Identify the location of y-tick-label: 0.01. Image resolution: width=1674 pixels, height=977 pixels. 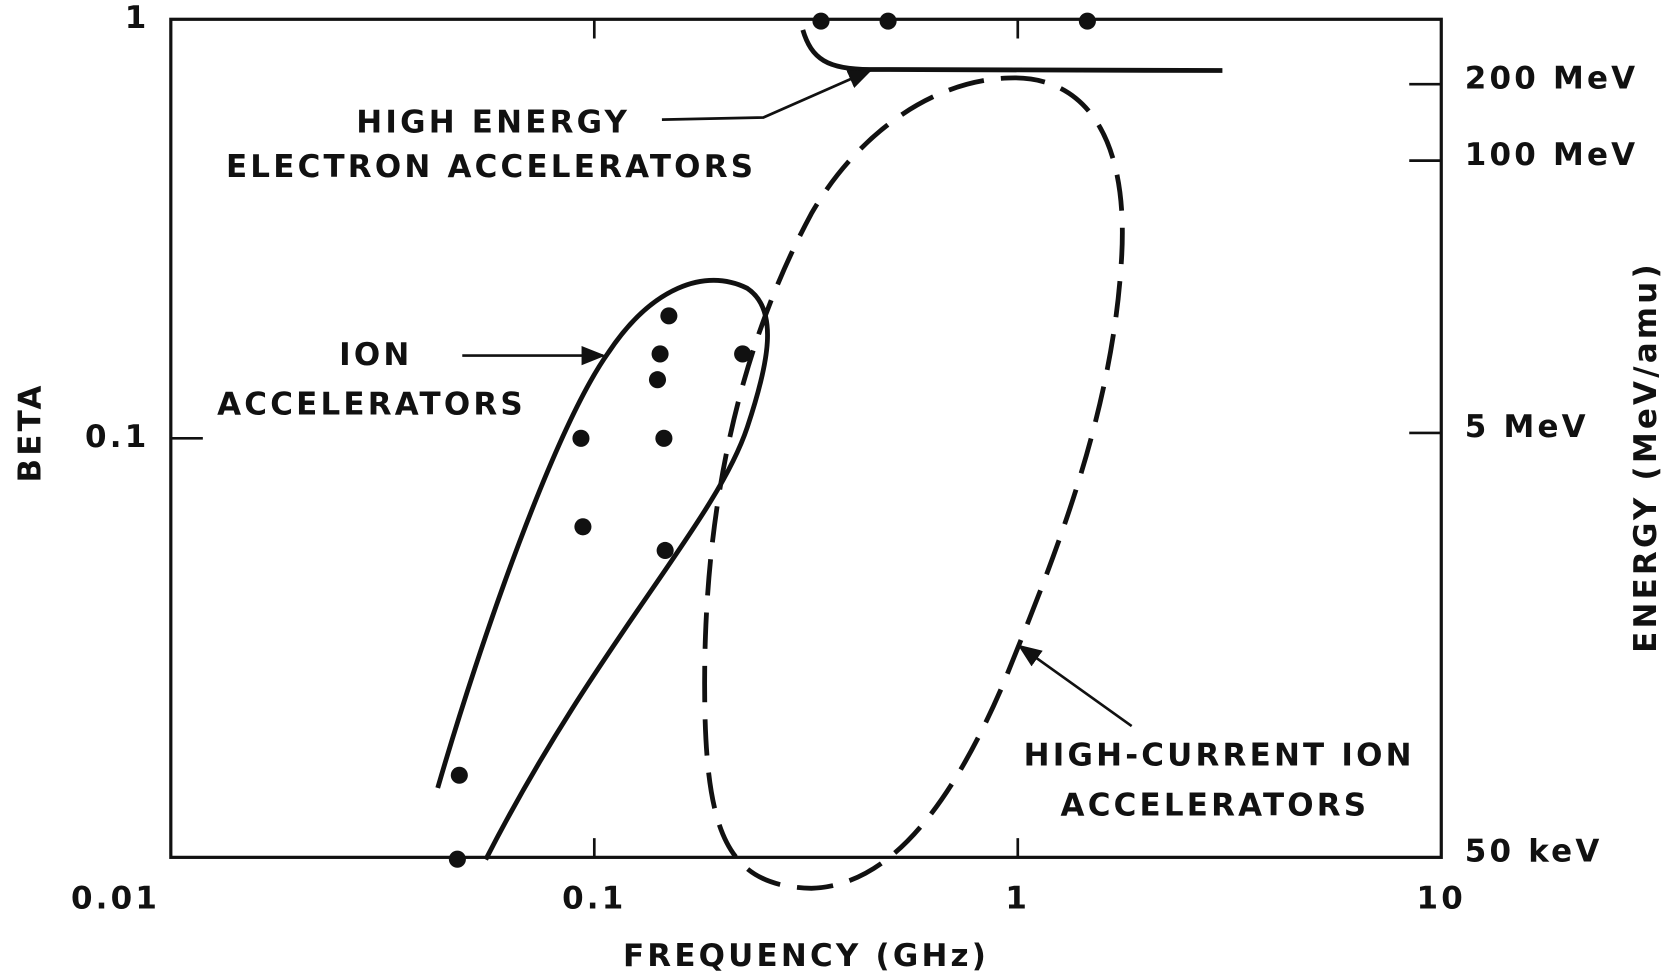
(115, 899).